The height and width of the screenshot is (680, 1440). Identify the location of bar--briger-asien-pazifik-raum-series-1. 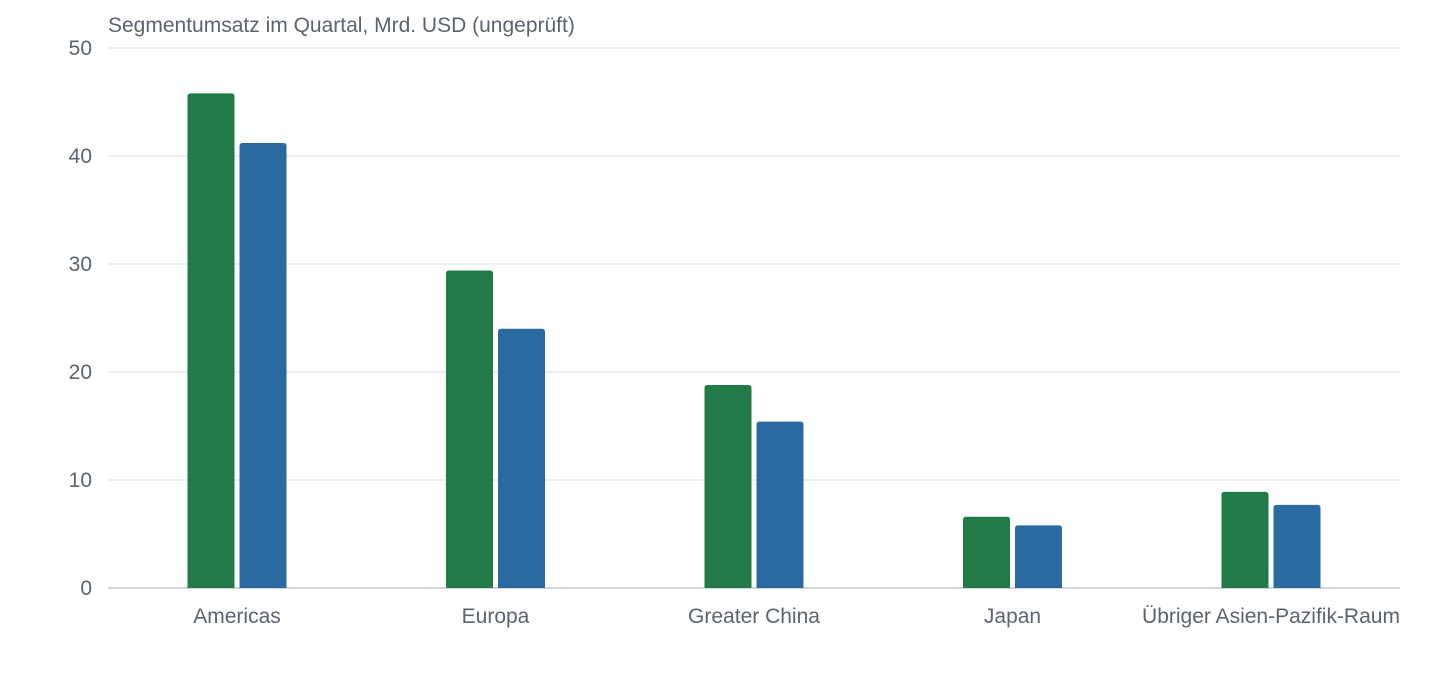
(1245, 539).